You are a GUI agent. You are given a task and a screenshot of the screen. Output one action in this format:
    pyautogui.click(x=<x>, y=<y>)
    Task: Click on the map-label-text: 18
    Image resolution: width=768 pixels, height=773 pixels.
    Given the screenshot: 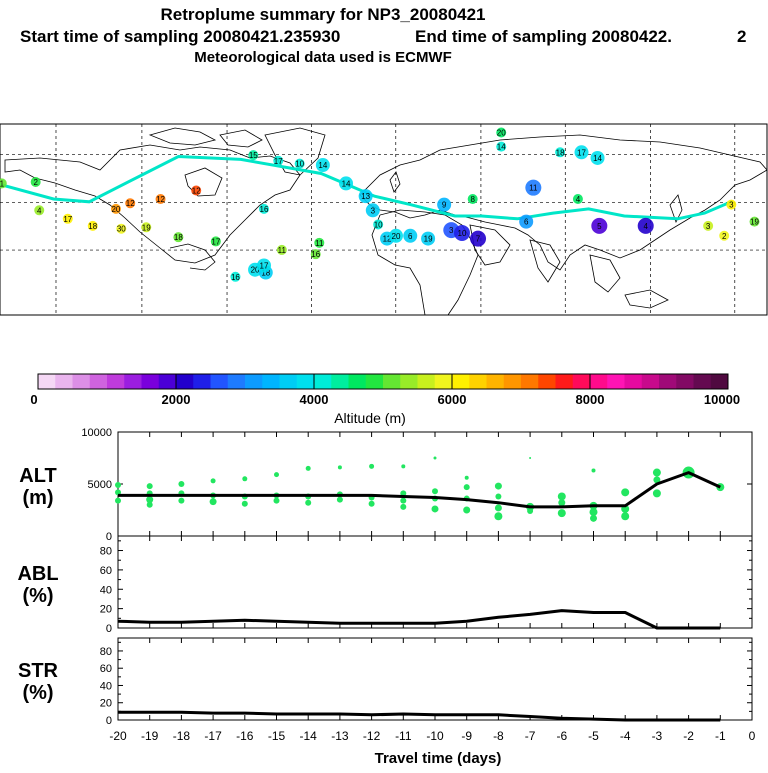 What is the action you would take?
    pyautogui.click(x=178, y=237)
    